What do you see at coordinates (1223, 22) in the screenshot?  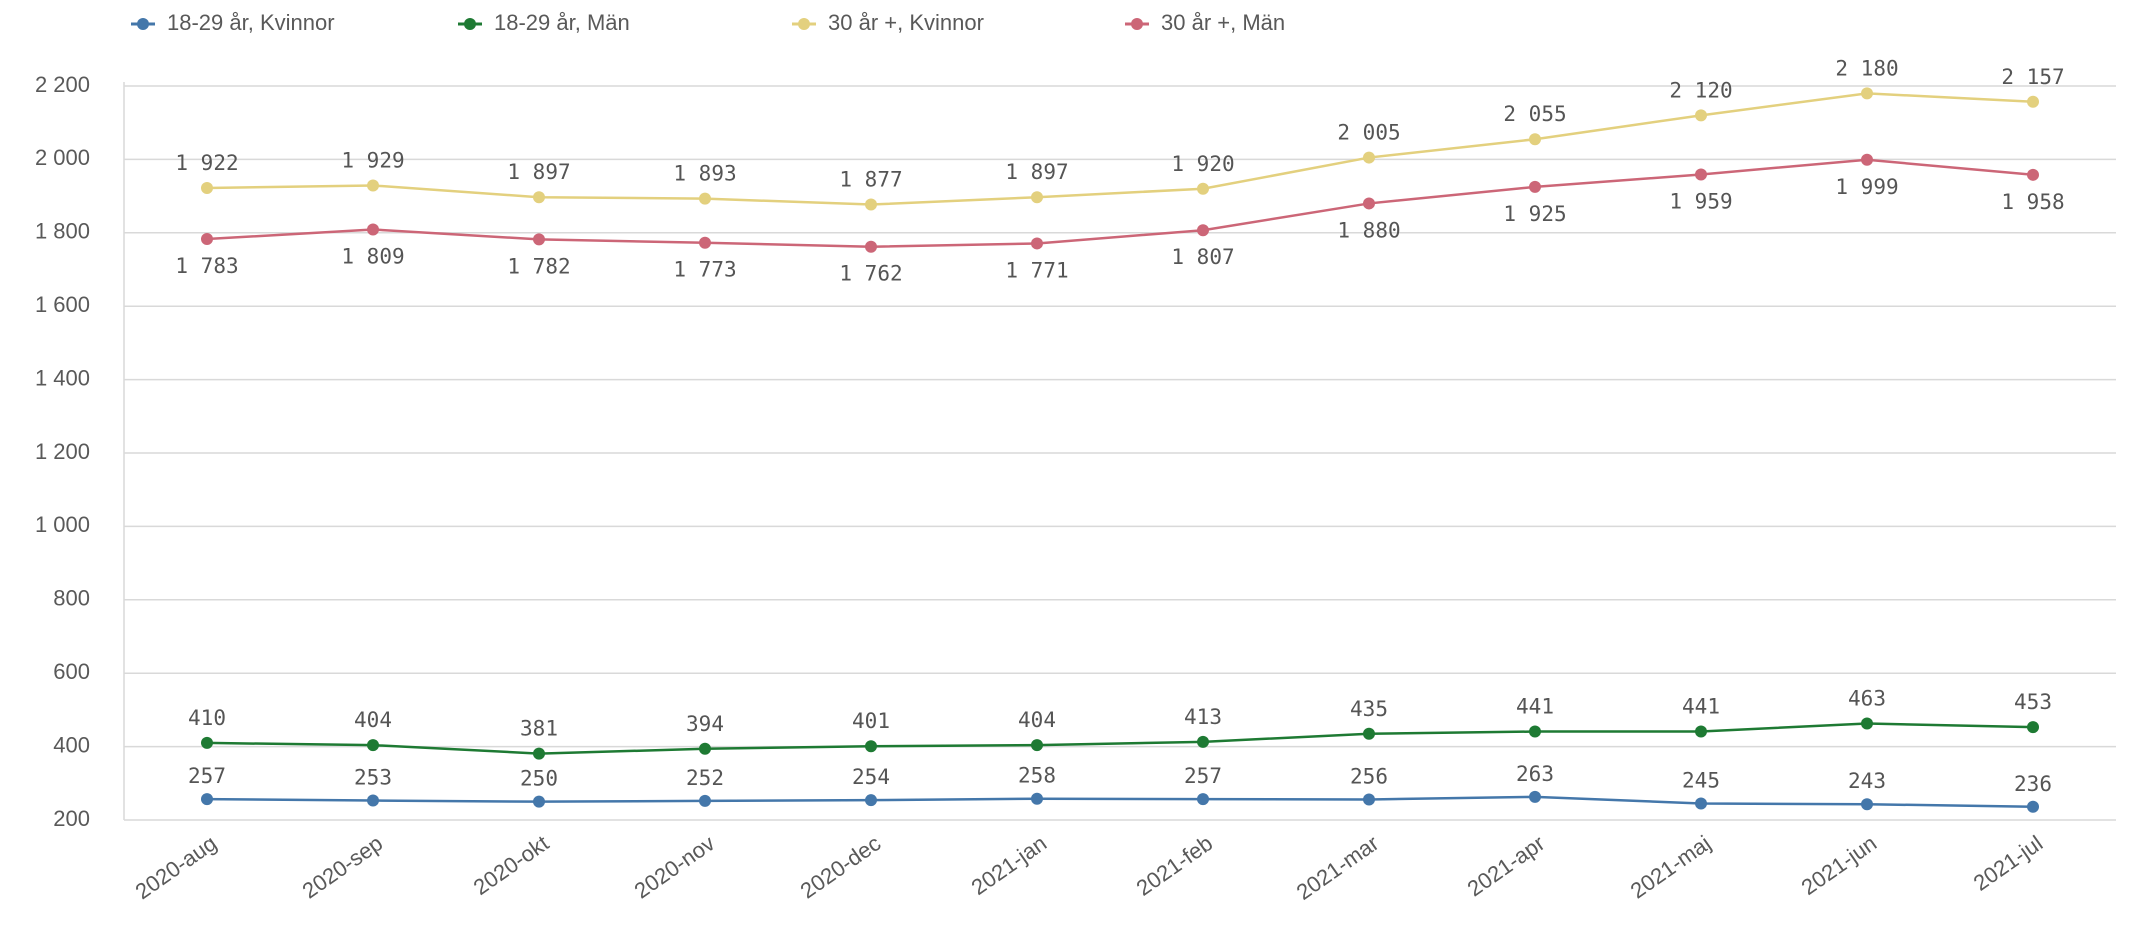 I see `legend-label: 30 år +, Män` at bounding box center [1223, 22].